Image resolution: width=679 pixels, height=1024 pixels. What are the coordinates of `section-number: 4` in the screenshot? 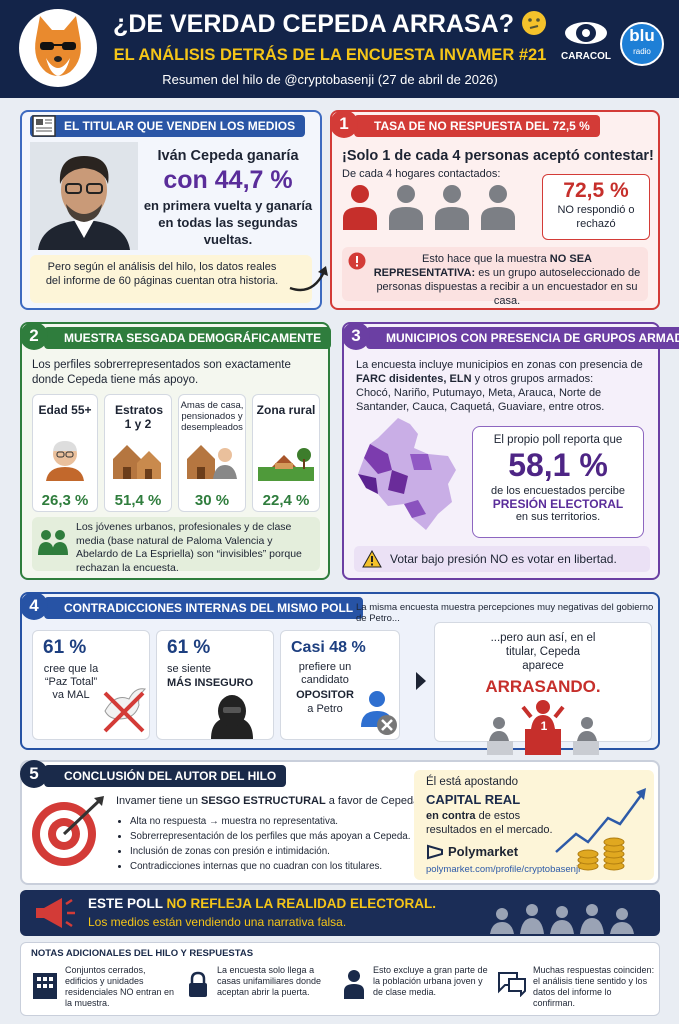 It's located at (34, 606).